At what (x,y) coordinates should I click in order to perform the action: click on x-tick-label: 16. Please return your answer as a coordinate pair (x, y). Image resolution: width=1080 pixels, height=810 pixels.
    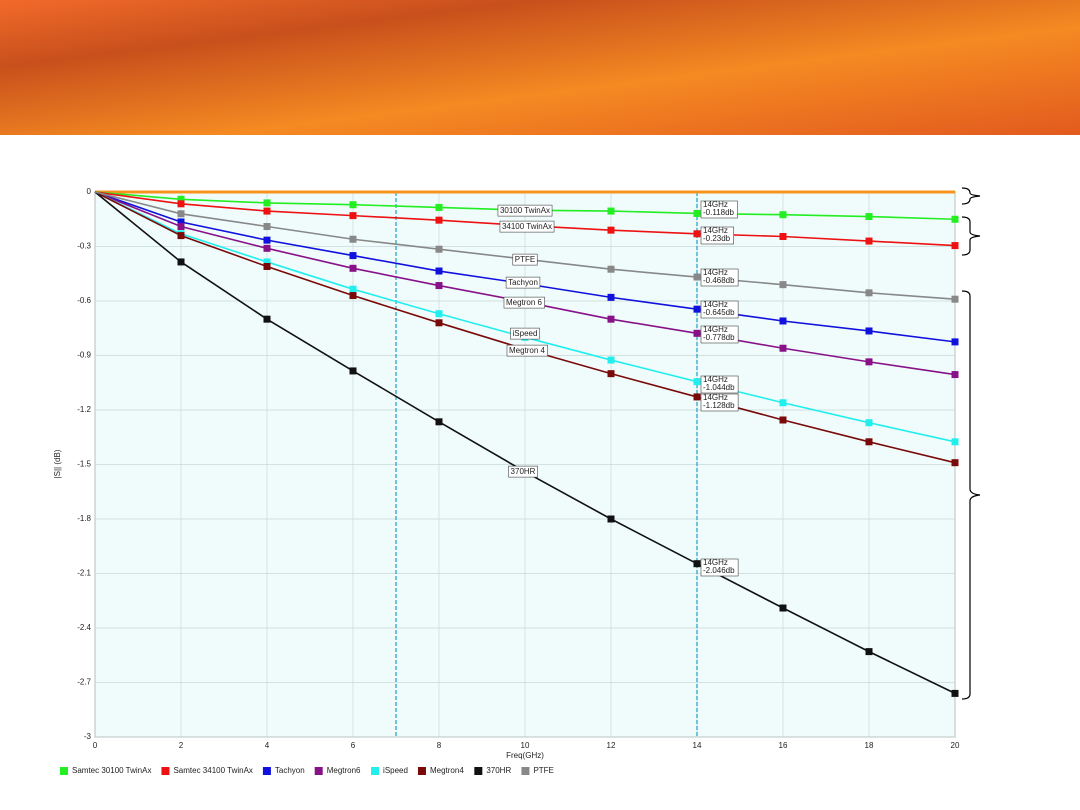
    Looking at the image, I should click on (783, 745).